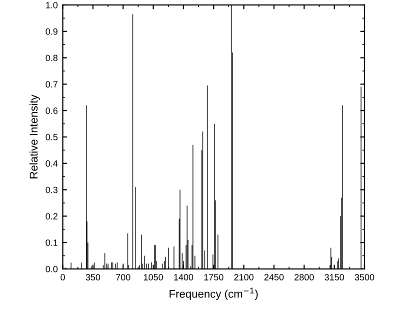  What do you see at coordinates (334, 277) in the screenshot?
I see `x-tick-label: 3150` at bounding box center [334, 277].